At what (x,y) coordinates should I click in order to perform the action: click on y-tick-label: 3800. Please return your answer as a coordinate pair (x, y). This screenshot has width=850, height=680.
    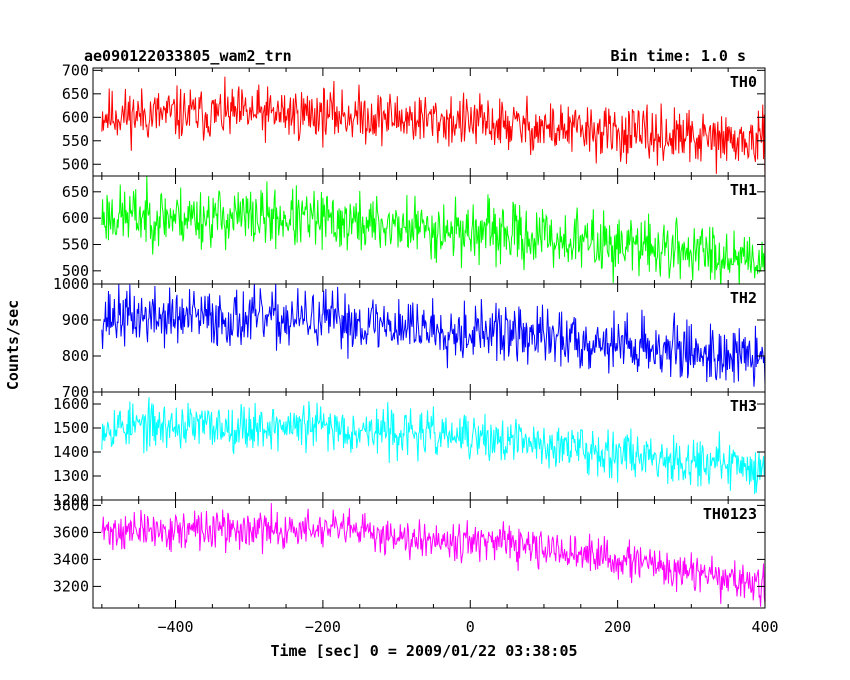
    Looking at the image, I should click on (71, 505).